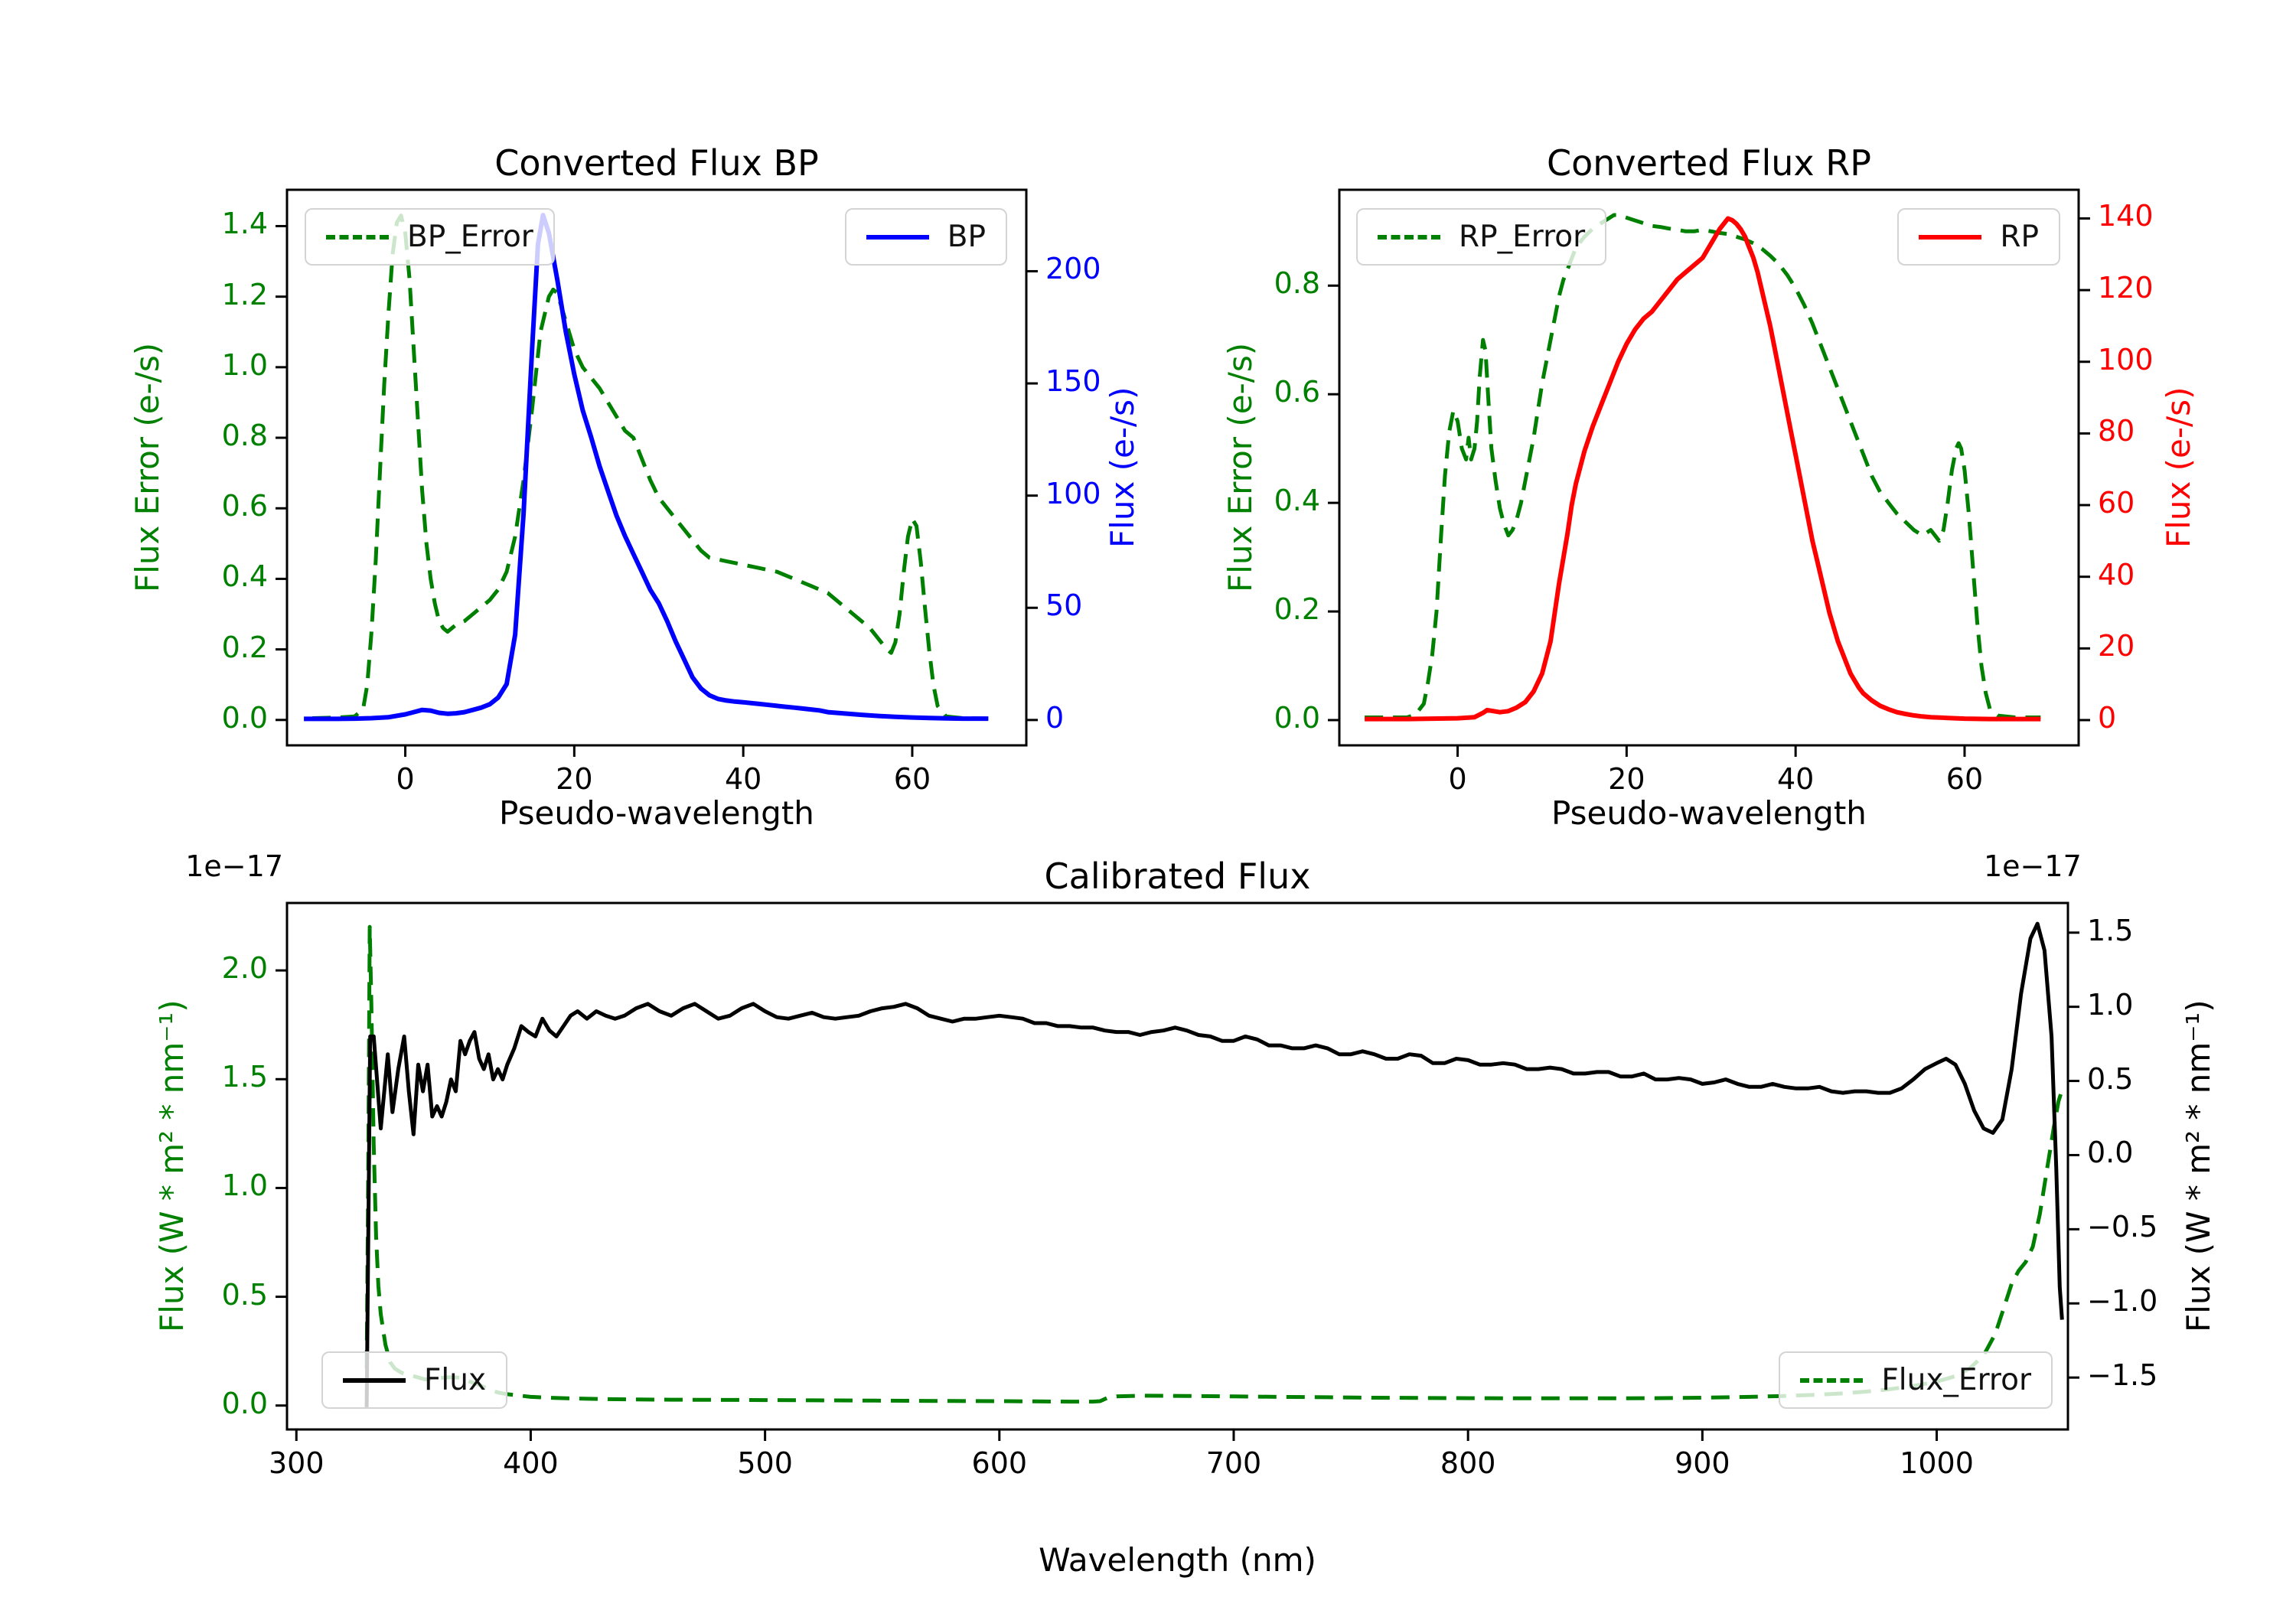 Image resolution: width=2296 pixels, height=1607 pixels. What do you see at coordinates (244, 968) in the screenshot?
I see `cal-y-left-tick-label: 2.0` at bounding box center [244, 968].